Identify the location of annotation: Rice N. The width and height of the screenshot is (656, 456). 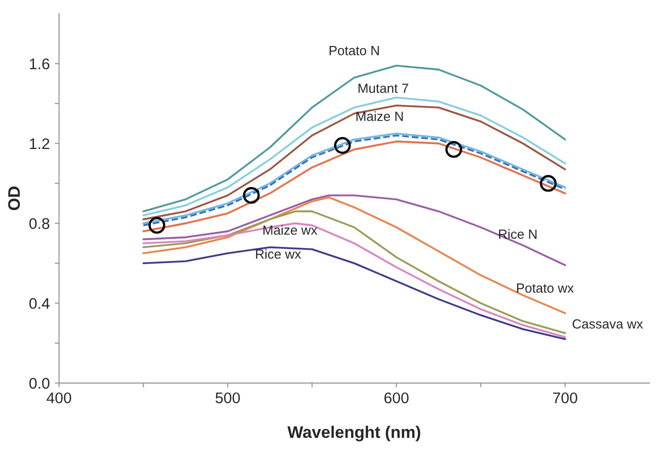
(517, 234).